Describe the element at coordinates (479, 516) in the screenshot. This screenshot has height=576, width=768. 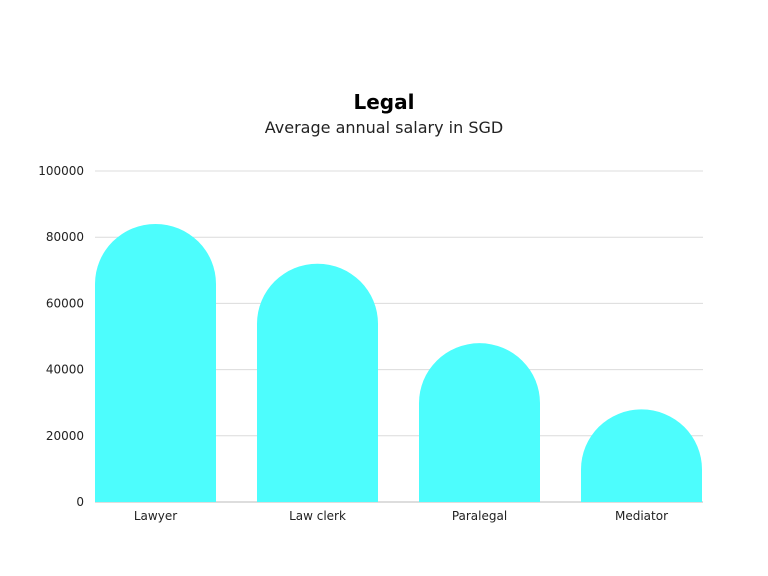
I see `x-tick-label: Paralegal` at that location.